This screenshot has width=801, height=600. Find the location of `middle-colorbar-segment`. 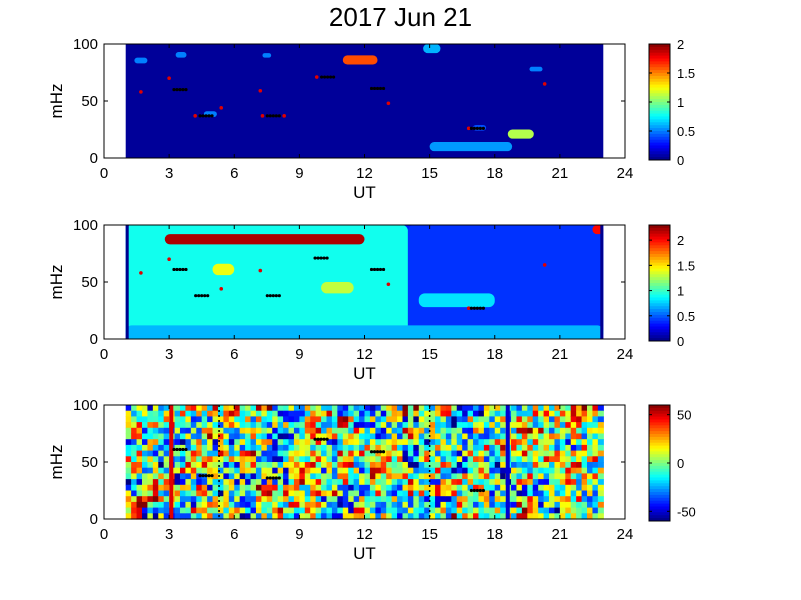

middle-colorbar-segment is located at coordinates (659, 235).